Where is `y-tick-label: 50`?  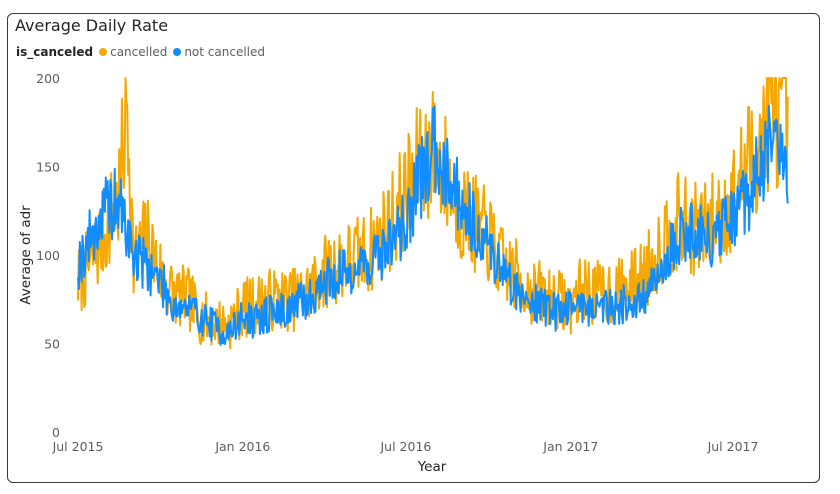 y-tick-label: 50 is located at coordinates (52, 344).